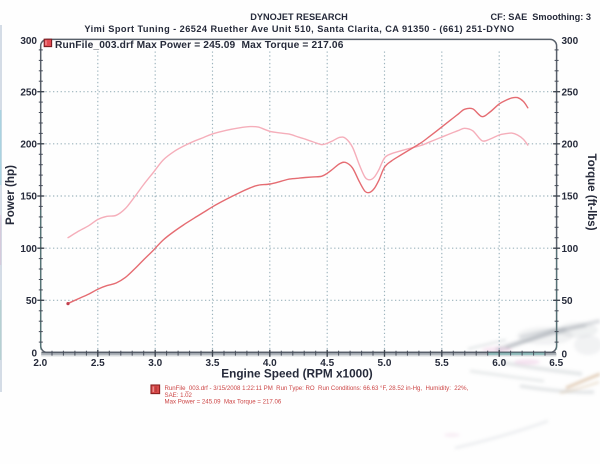  I want to click on svg-text:RunFile_003.drf Max Power = 24: RunFile_003.drf Max Power = 245.09, so click(145, 45).